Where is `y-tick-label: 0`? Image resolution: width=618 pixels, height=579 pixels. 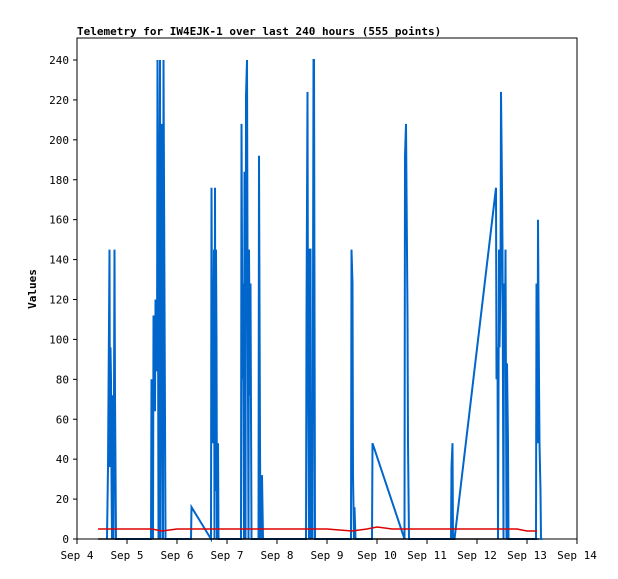
y-tick-label: 0 is located at coordinates (65, 539).